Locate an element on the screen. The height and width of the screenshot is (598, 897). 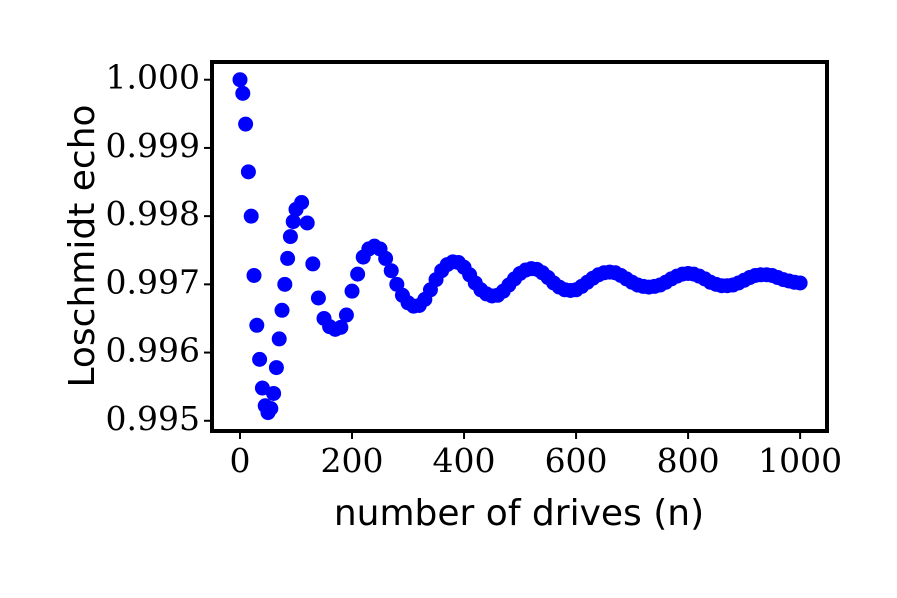
y-tick-label: 0.995 is located at coordinates (153, 418).